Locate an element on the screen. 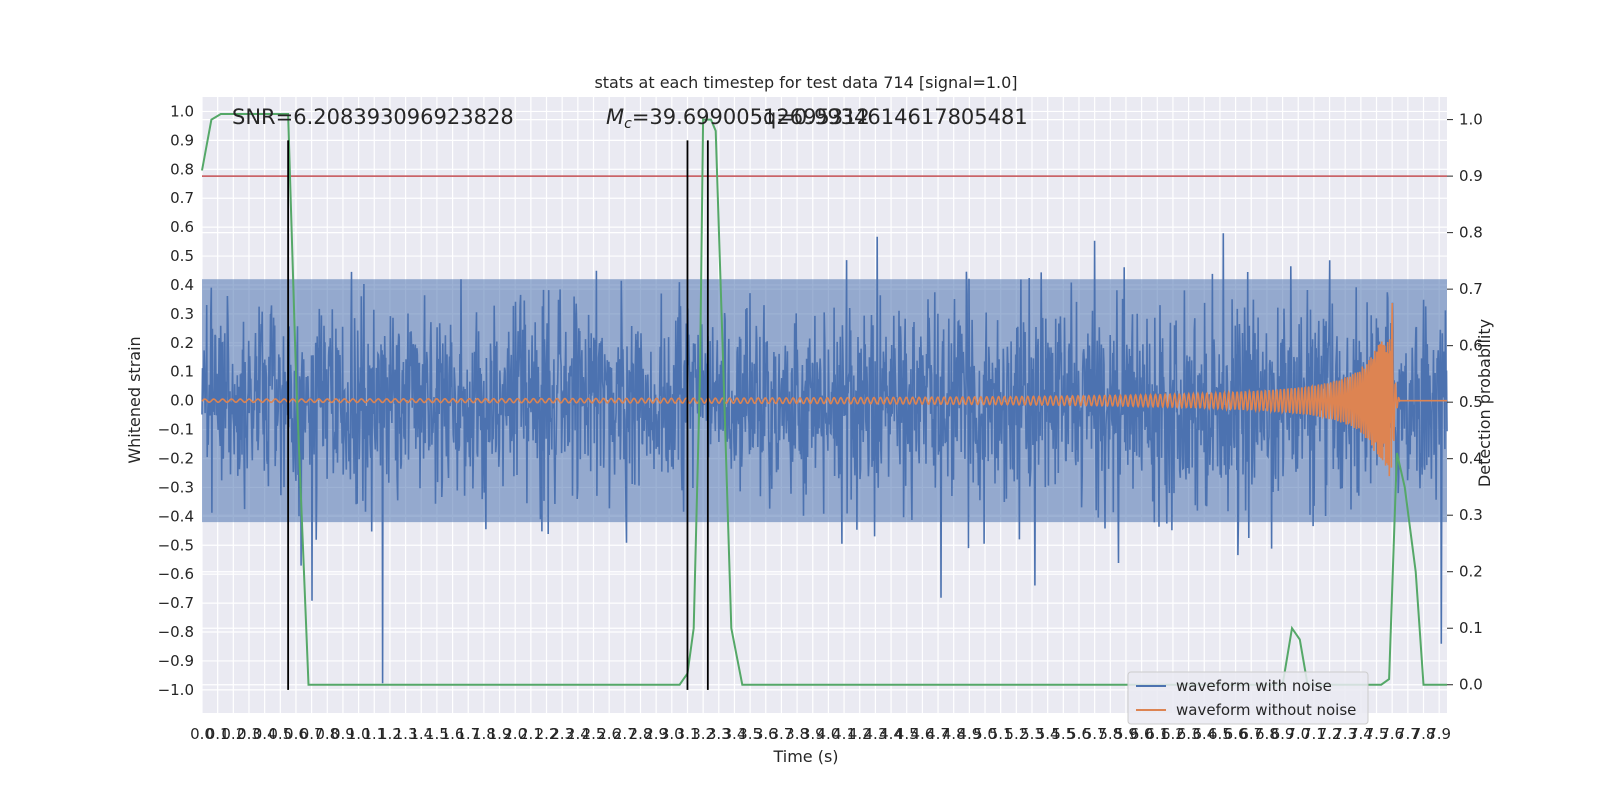 The width and height of the screenshot is (1600, 800). x-tick-label: 5.9 is located at coordinates (1126, 734).